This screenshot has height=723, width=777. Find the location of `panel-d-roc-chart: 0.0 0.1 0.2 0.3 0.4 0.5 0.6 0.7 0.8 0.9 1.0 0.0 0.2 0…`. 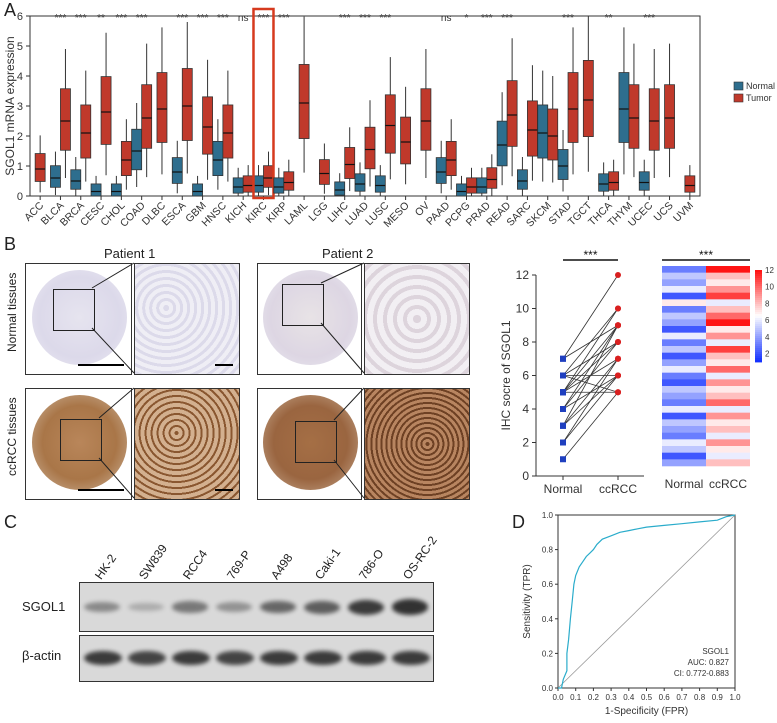

panel-d-roc-chart: 0.0 0.1 0.2 0.3 0.4 0.5 0.6 0.7 0.8 0.9 1.0 0.0 0.2 0… is located at coordinates (631, 614).